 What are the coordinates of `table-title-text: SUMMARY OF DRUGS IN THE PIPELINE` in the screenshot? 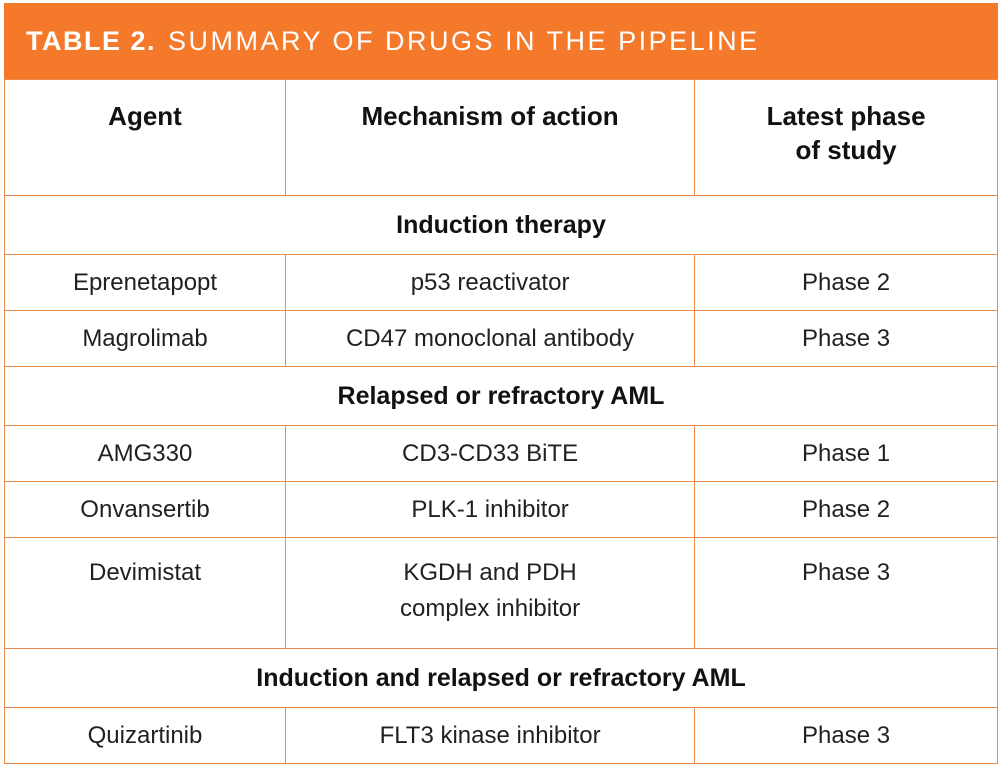 It's located at (464, 40).